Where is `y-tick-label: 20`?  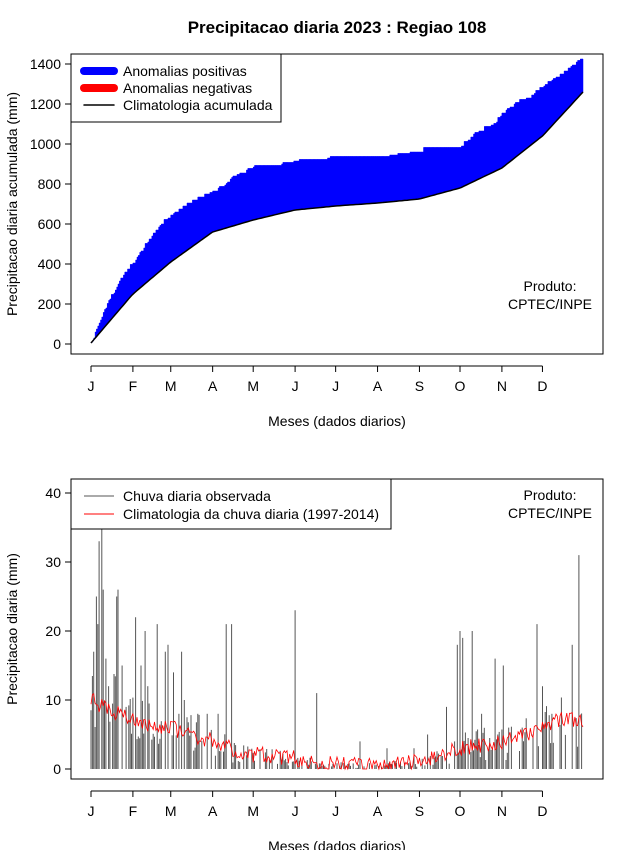
y-tick-label: 20 is located at coordinates (53, 631).